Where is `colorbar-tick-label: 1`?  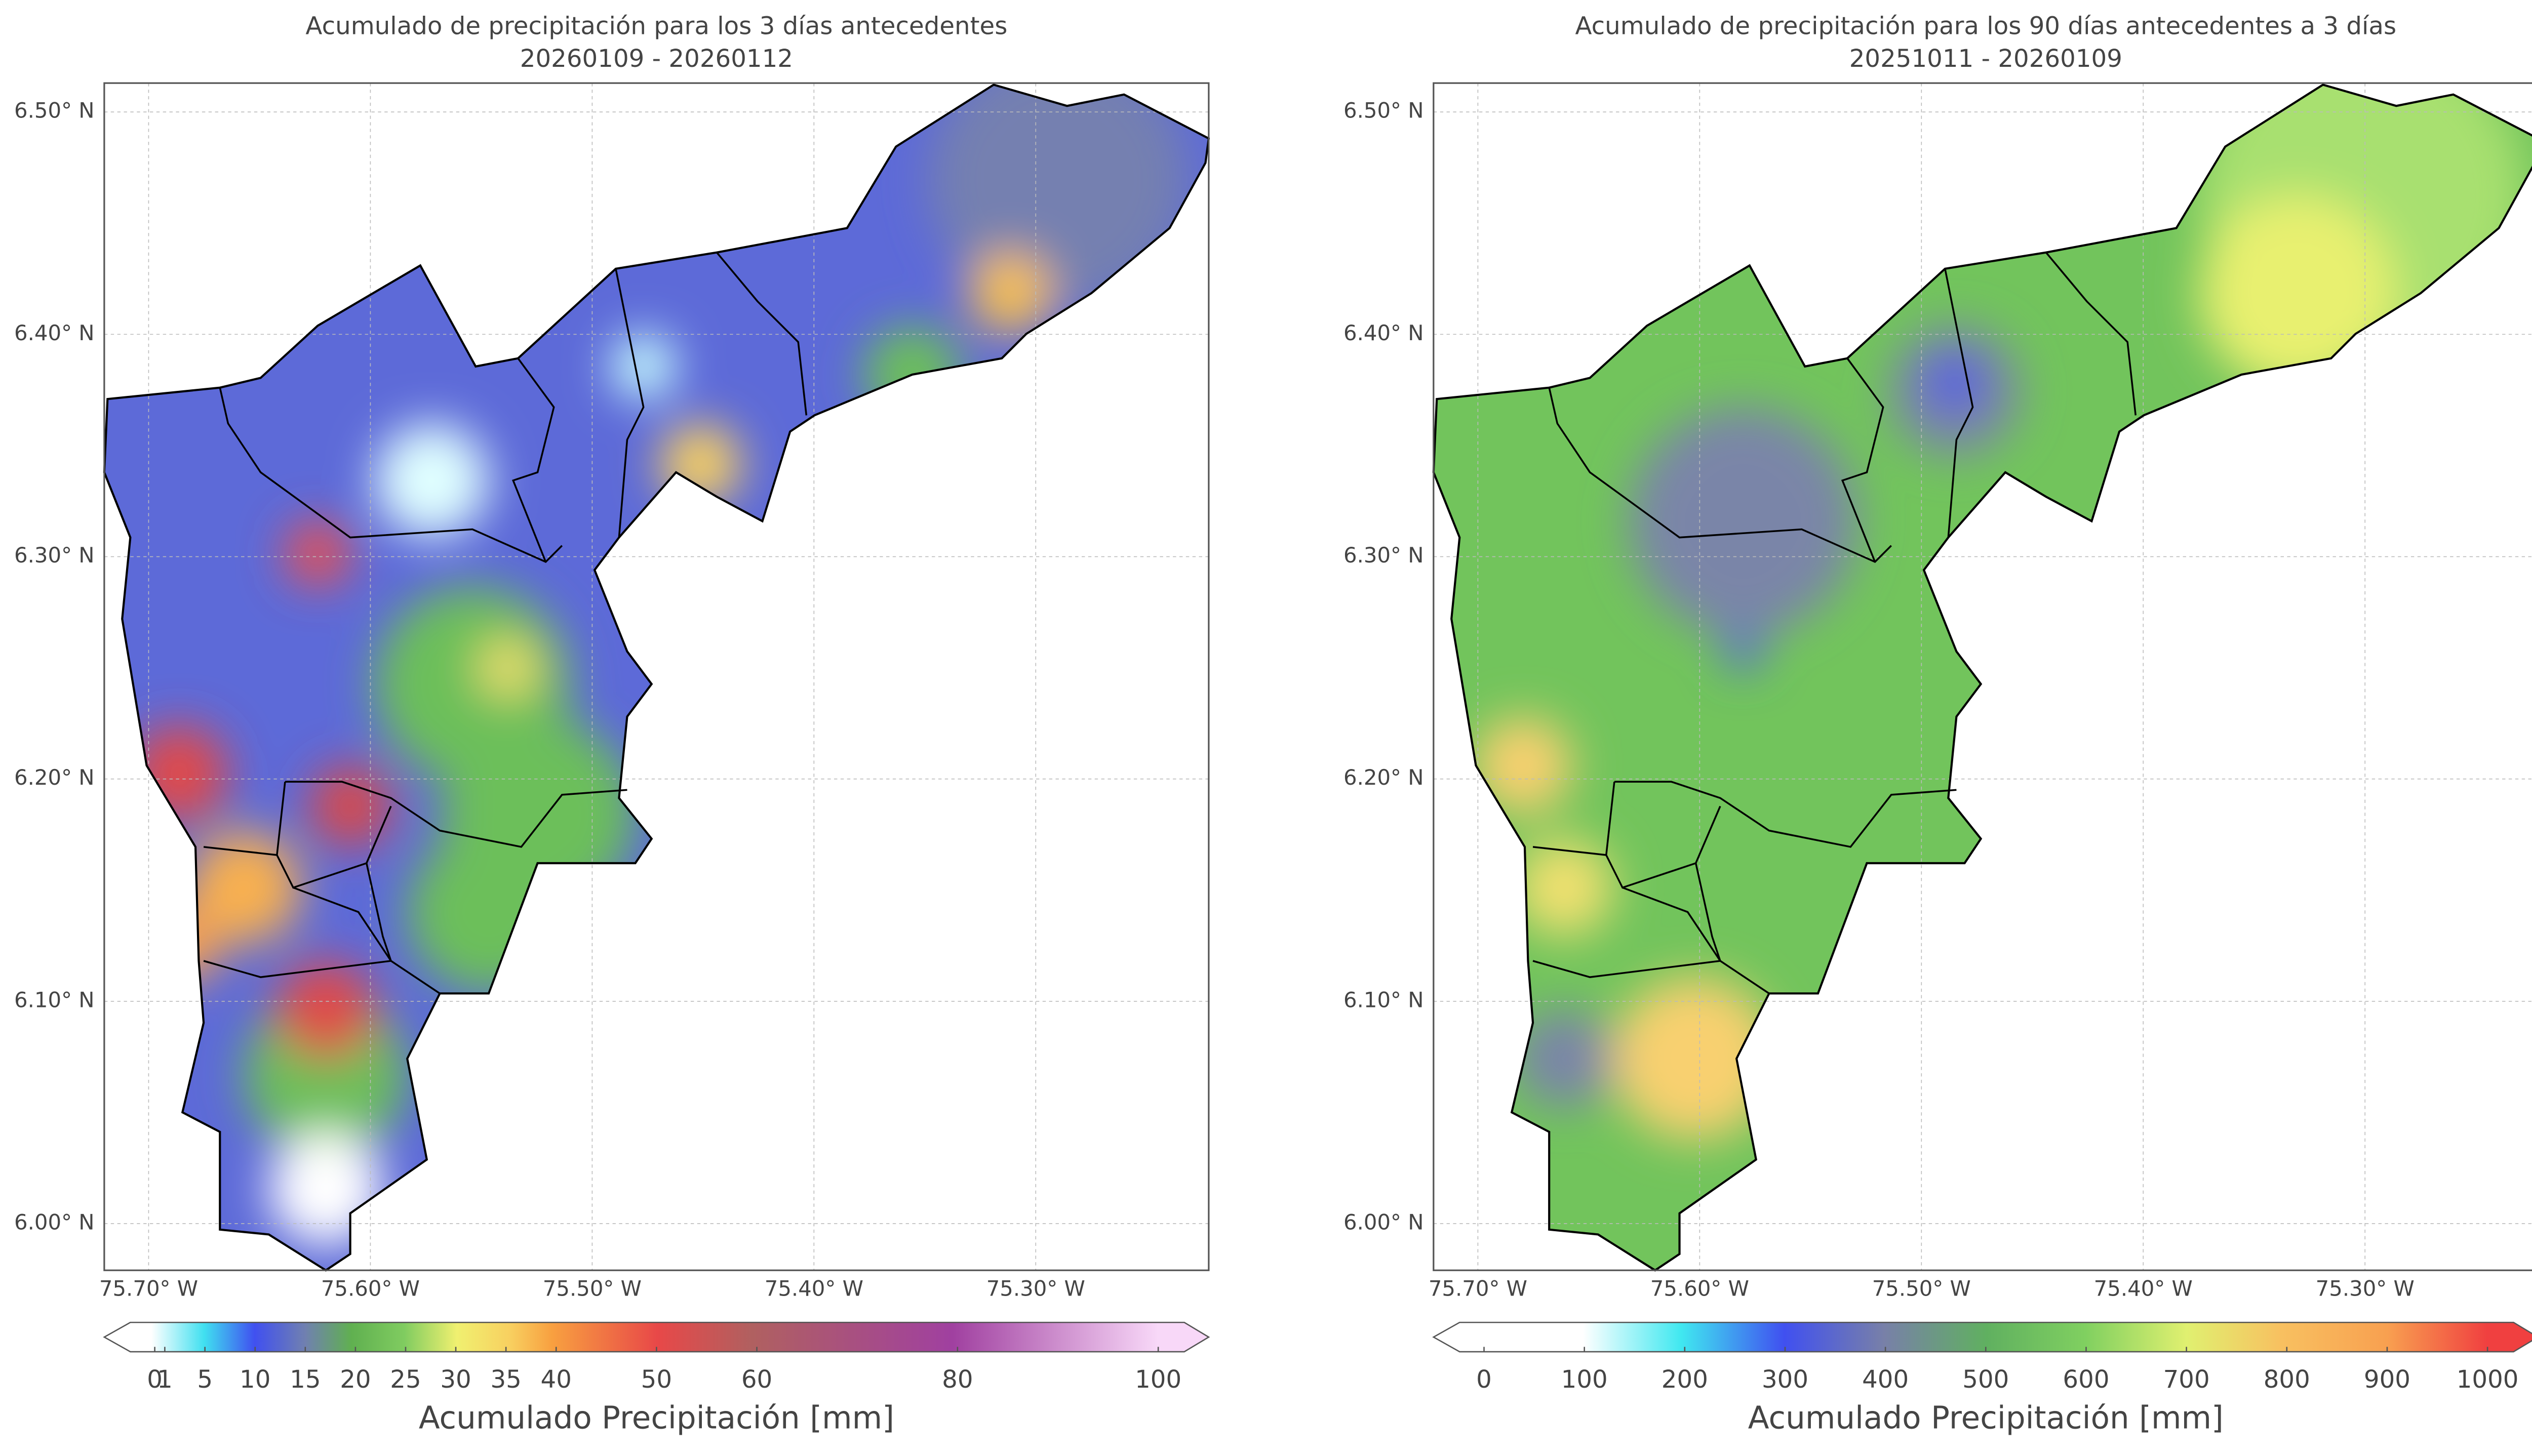
colorbar-tick-label: 1 is located at coordinates (165, 1379).